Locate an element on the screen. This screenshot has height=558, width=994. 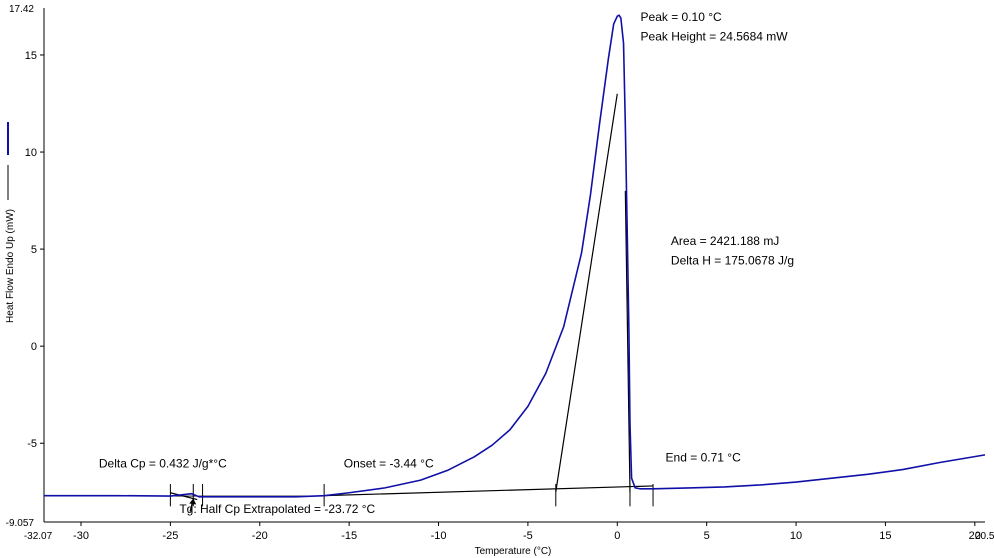
x-tick-label: 20 is located at coordinates (975, 536).